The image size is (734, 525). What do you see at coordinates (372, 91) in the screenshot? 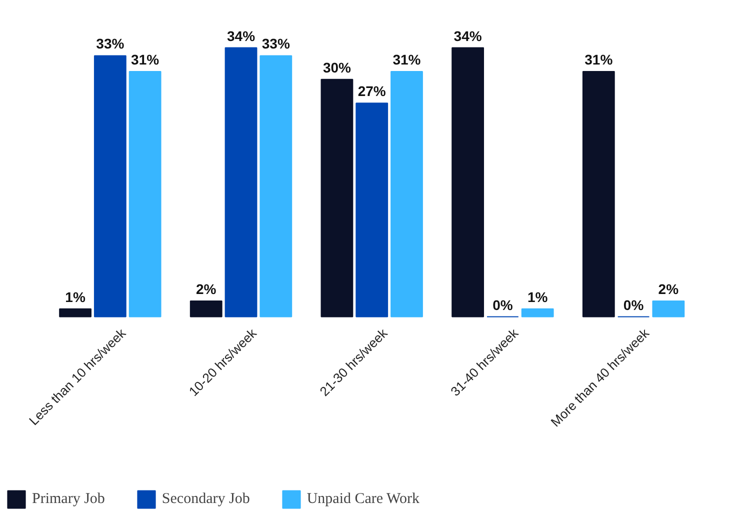
I see `data-label: 27%` at bounding box center [372, 91].